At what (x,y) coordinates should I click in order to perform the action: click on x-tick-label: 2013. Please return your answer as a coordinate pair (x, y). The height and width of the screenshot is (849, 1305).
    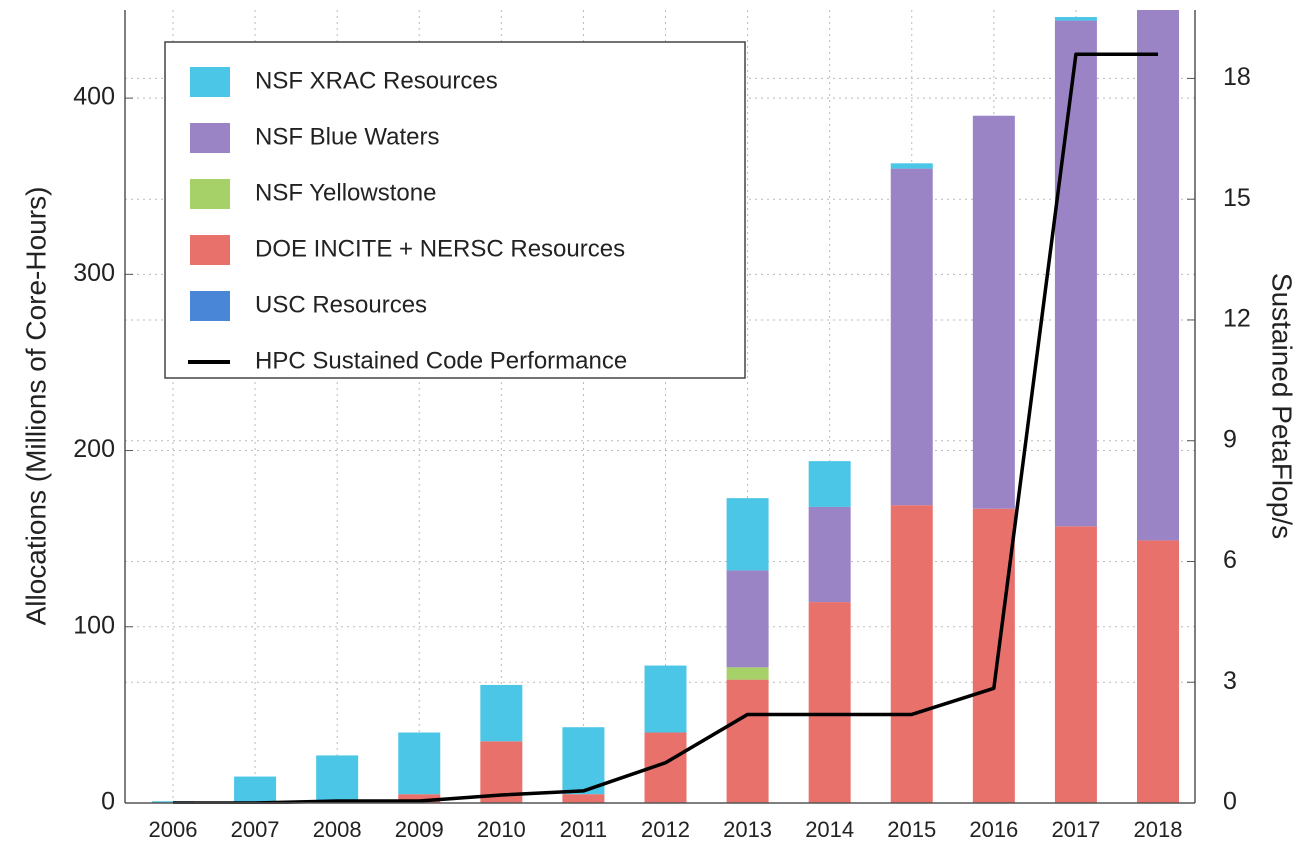
    Looking at the image, I should click on (747, 829).